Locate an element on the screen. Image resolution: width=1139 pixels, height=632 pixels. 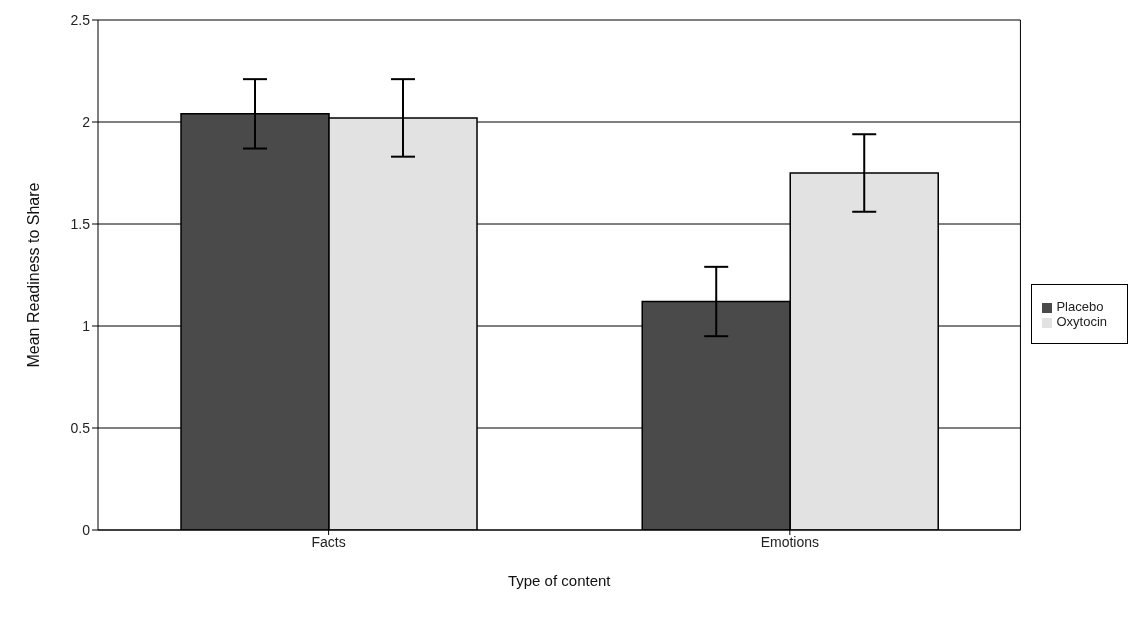
x-axis-title: Type of content is located at coordinates (559, 580).